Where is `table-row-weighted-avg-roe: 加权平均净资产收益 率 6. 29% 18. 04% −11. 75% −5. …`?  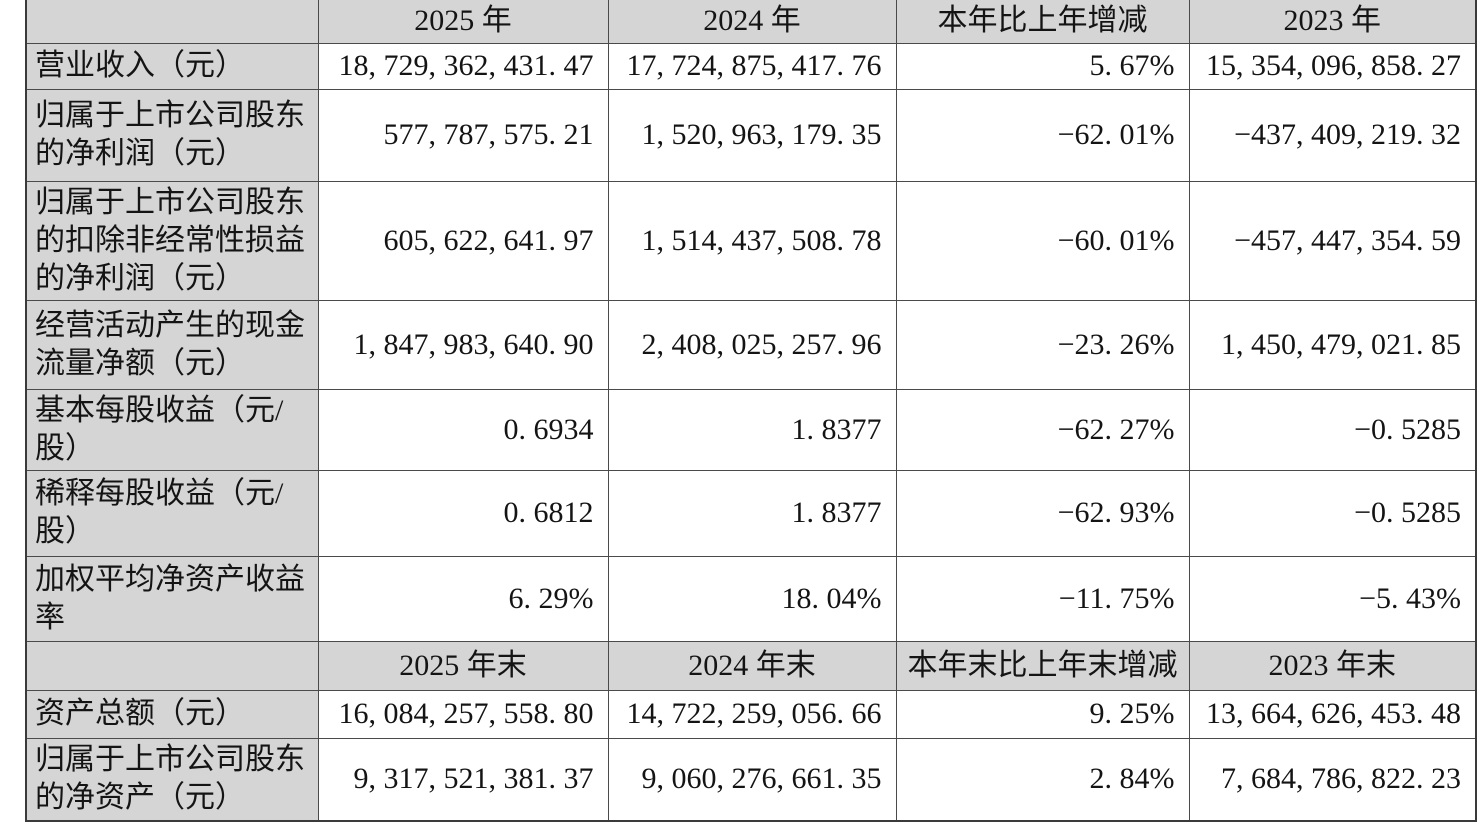 table-row-weighted-avg-roe: 加权平均净资产收益 率 6. 29% 18. 04% −11. 75% −5. … is located at coordinates (751, 598).